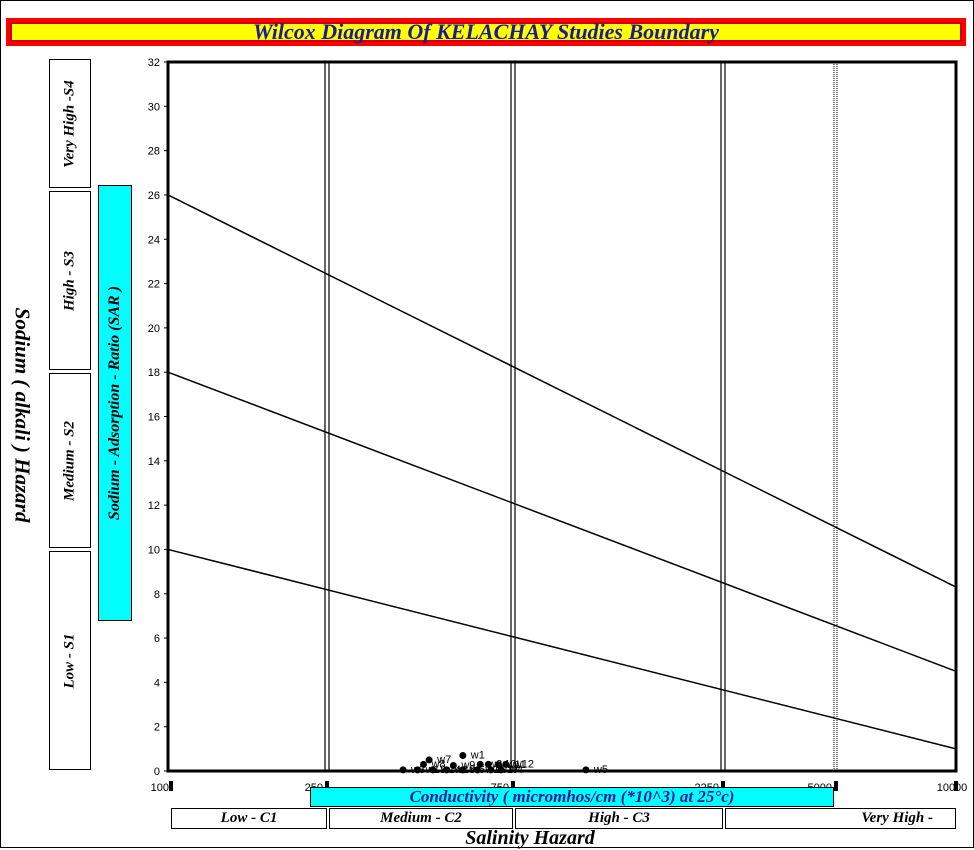 The width and height of the screenshot is (974, 850). Describe the element at coordinates (160, 788) in the screenshot. I see `x-tick-label: 100` at that location.